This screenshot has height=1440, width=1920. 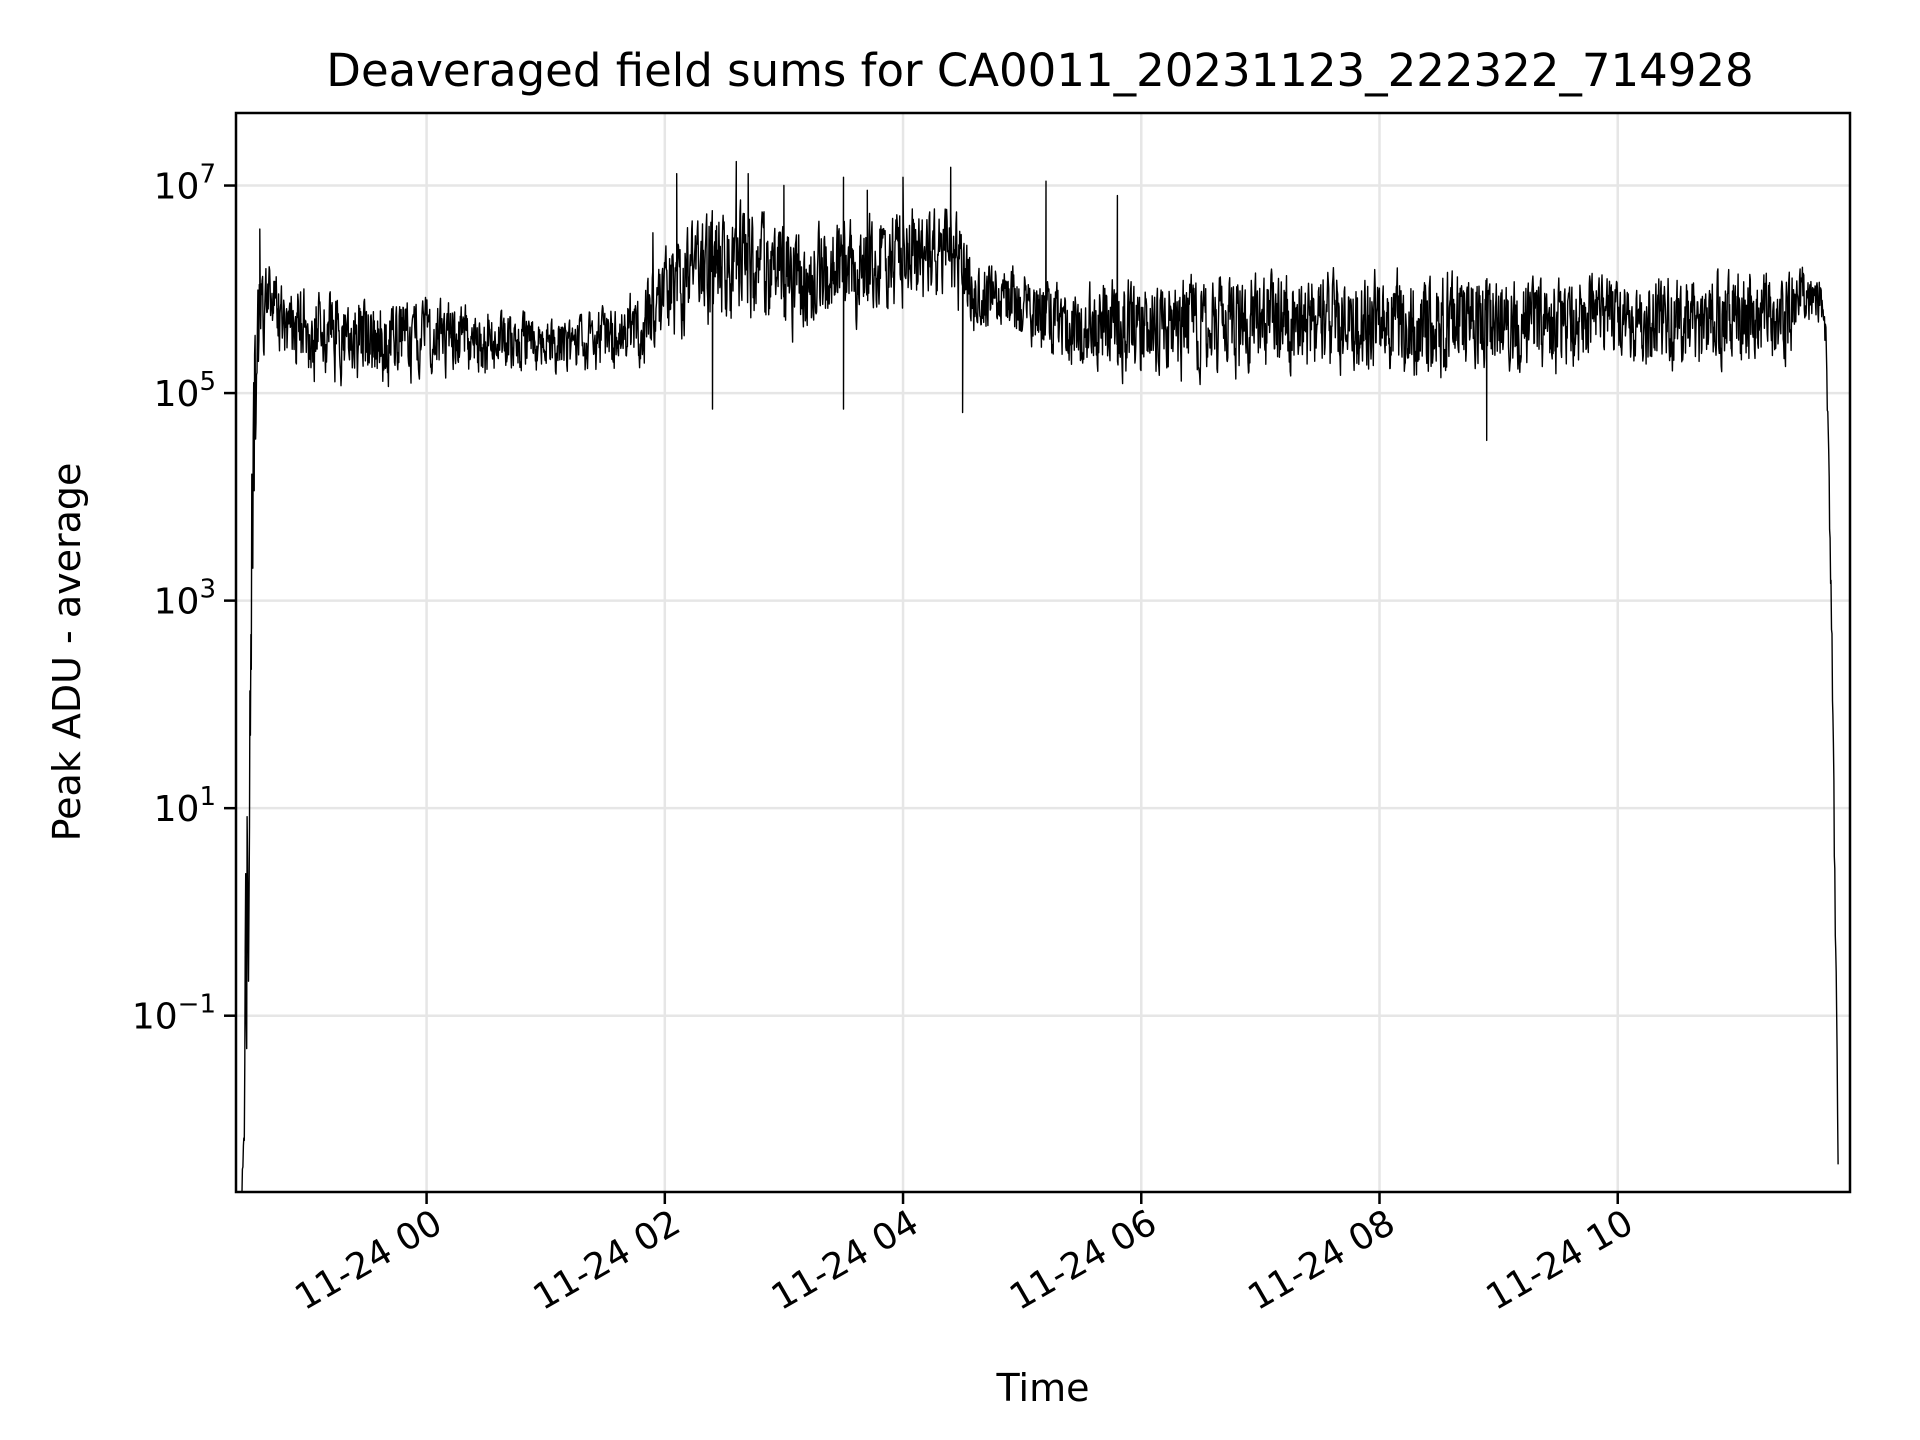 I want to click on y-tick-label: 10⁵, so click(x=185, y=391).